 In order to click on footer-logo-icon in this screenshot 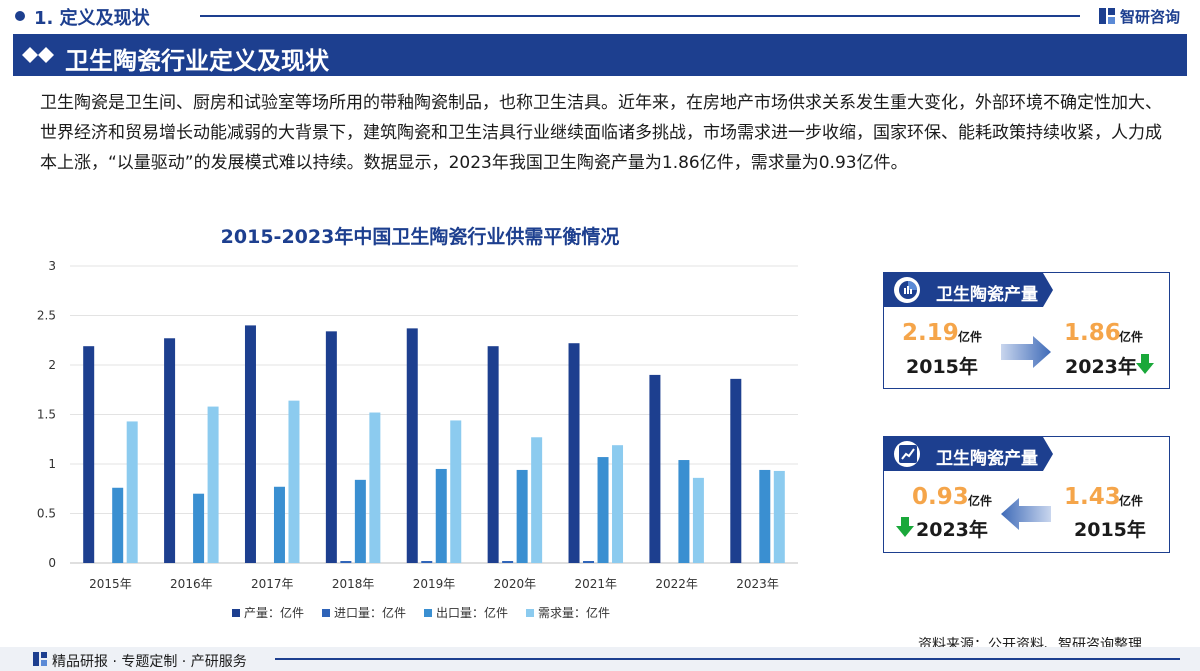, I will do `click(40, 659)`.